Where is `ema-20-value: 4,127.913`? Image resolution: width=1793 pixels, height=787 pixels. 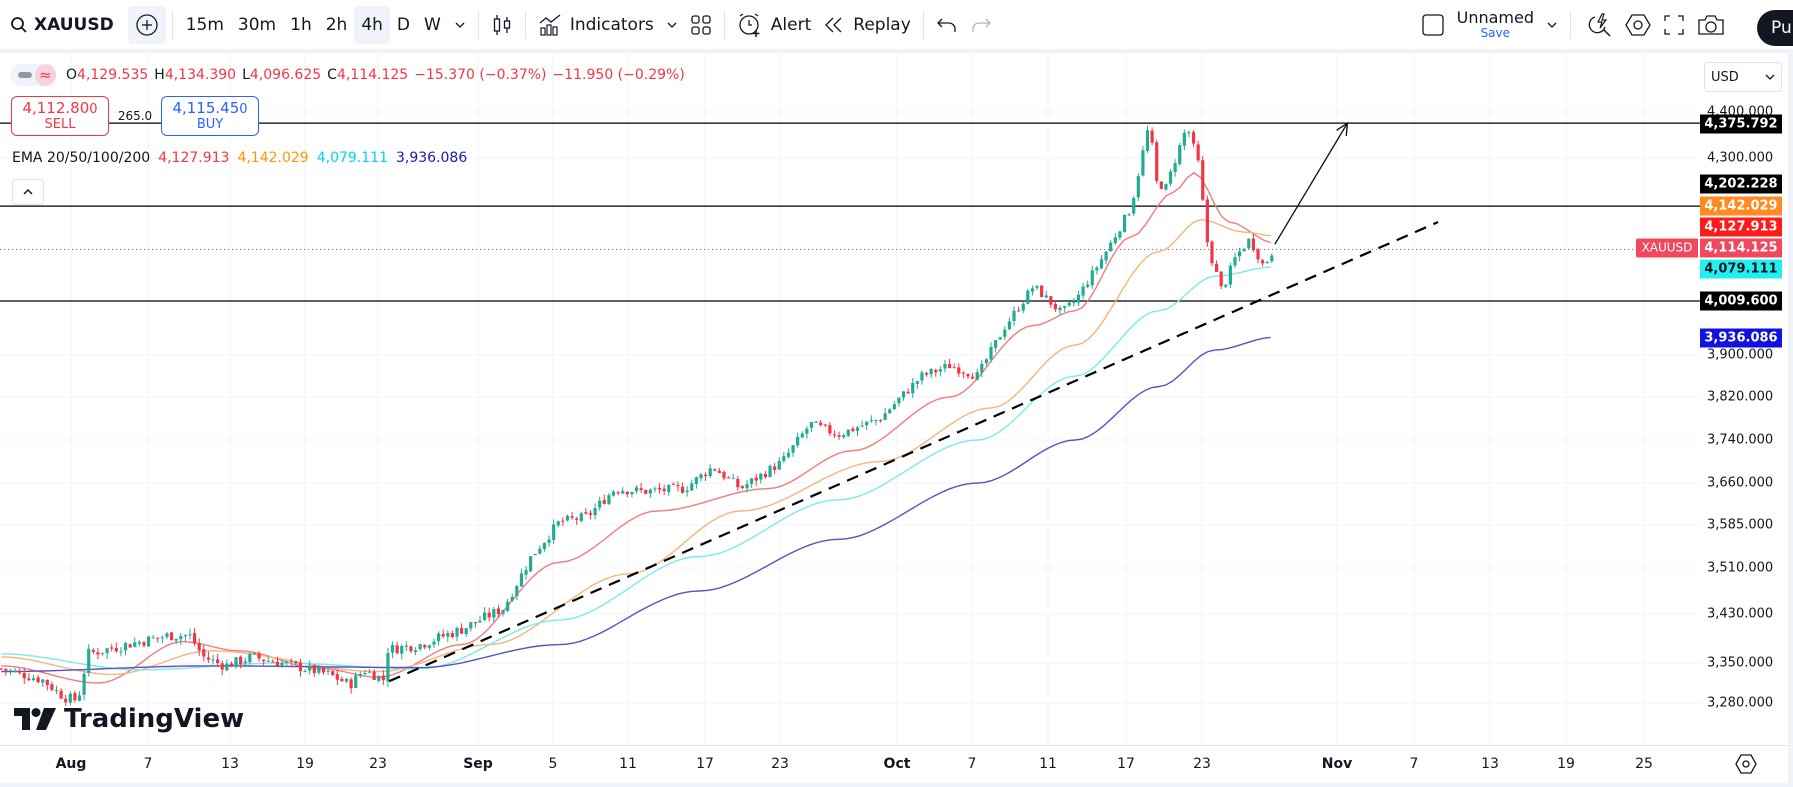
ema-20-value: 4,127.913 is located at coordinates (194, 158).